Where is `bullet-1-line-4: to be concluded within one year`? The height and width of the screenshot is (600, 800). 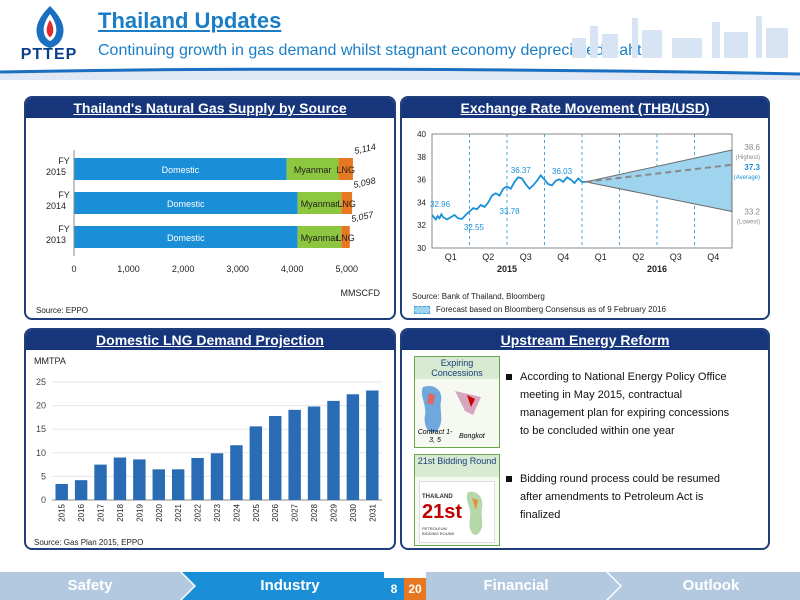
bullet-1-line-4: to be concluded within one year is located at coordinates (597, 431).